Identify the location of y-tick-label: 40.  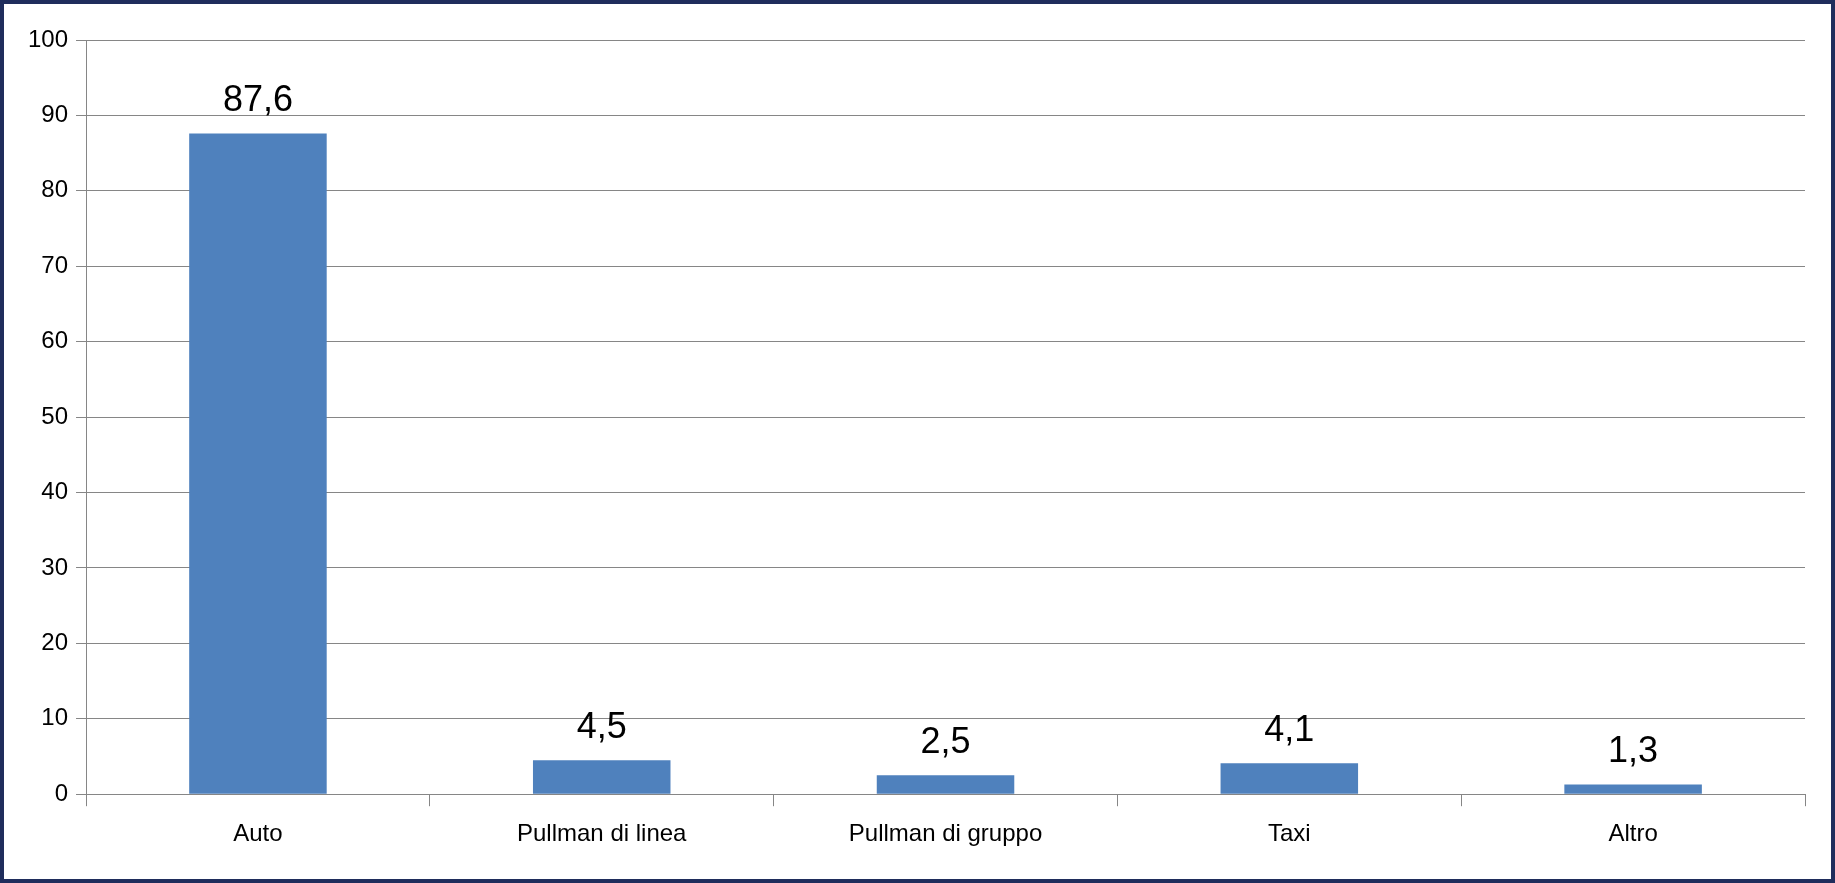
(55, 491).